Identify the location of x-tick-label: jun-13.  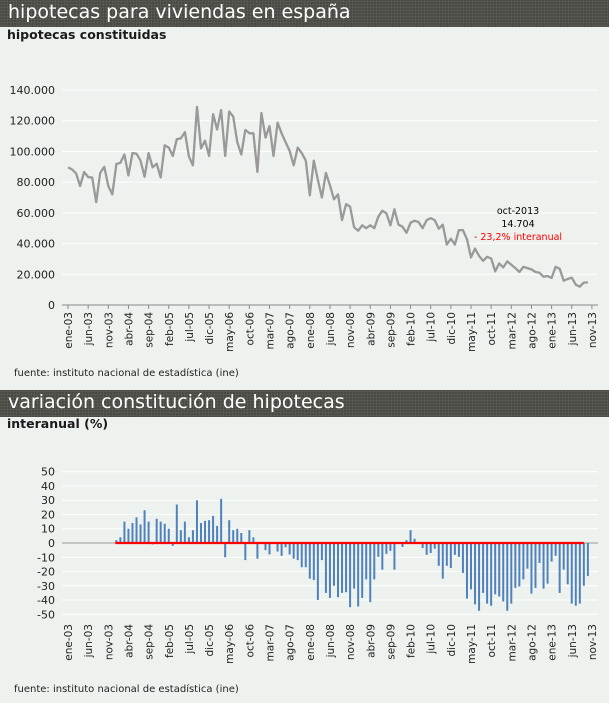
(573, 641).